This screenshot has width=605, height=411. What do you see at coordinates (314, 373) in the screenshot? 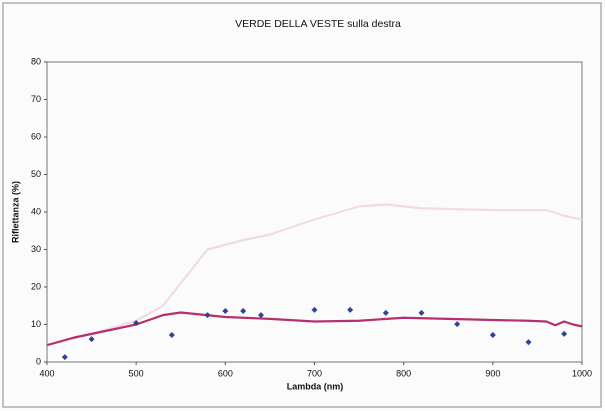
I see `x-tick-label: 700` at bounding box center [314, 373].